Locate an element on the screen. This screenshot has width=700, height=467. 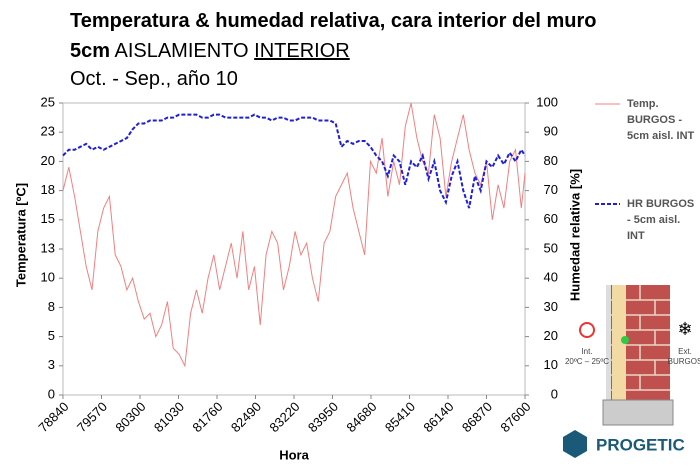
y-tick-label: 15 is located at coordinates (48, 218).